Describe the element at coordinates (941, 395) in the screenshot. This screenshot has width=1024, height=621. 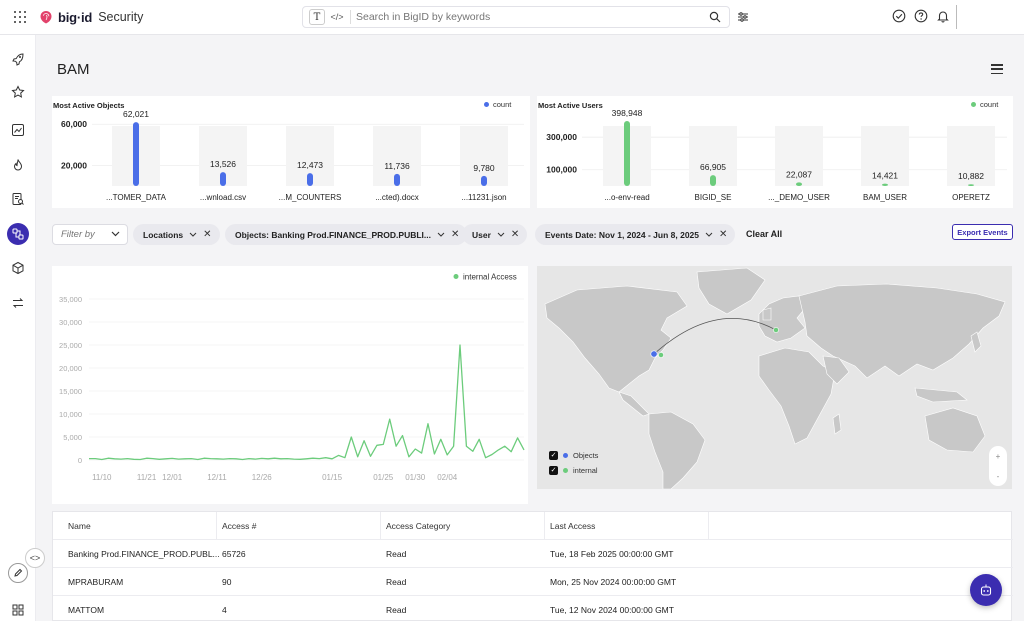
I see `indonesia` at that location.